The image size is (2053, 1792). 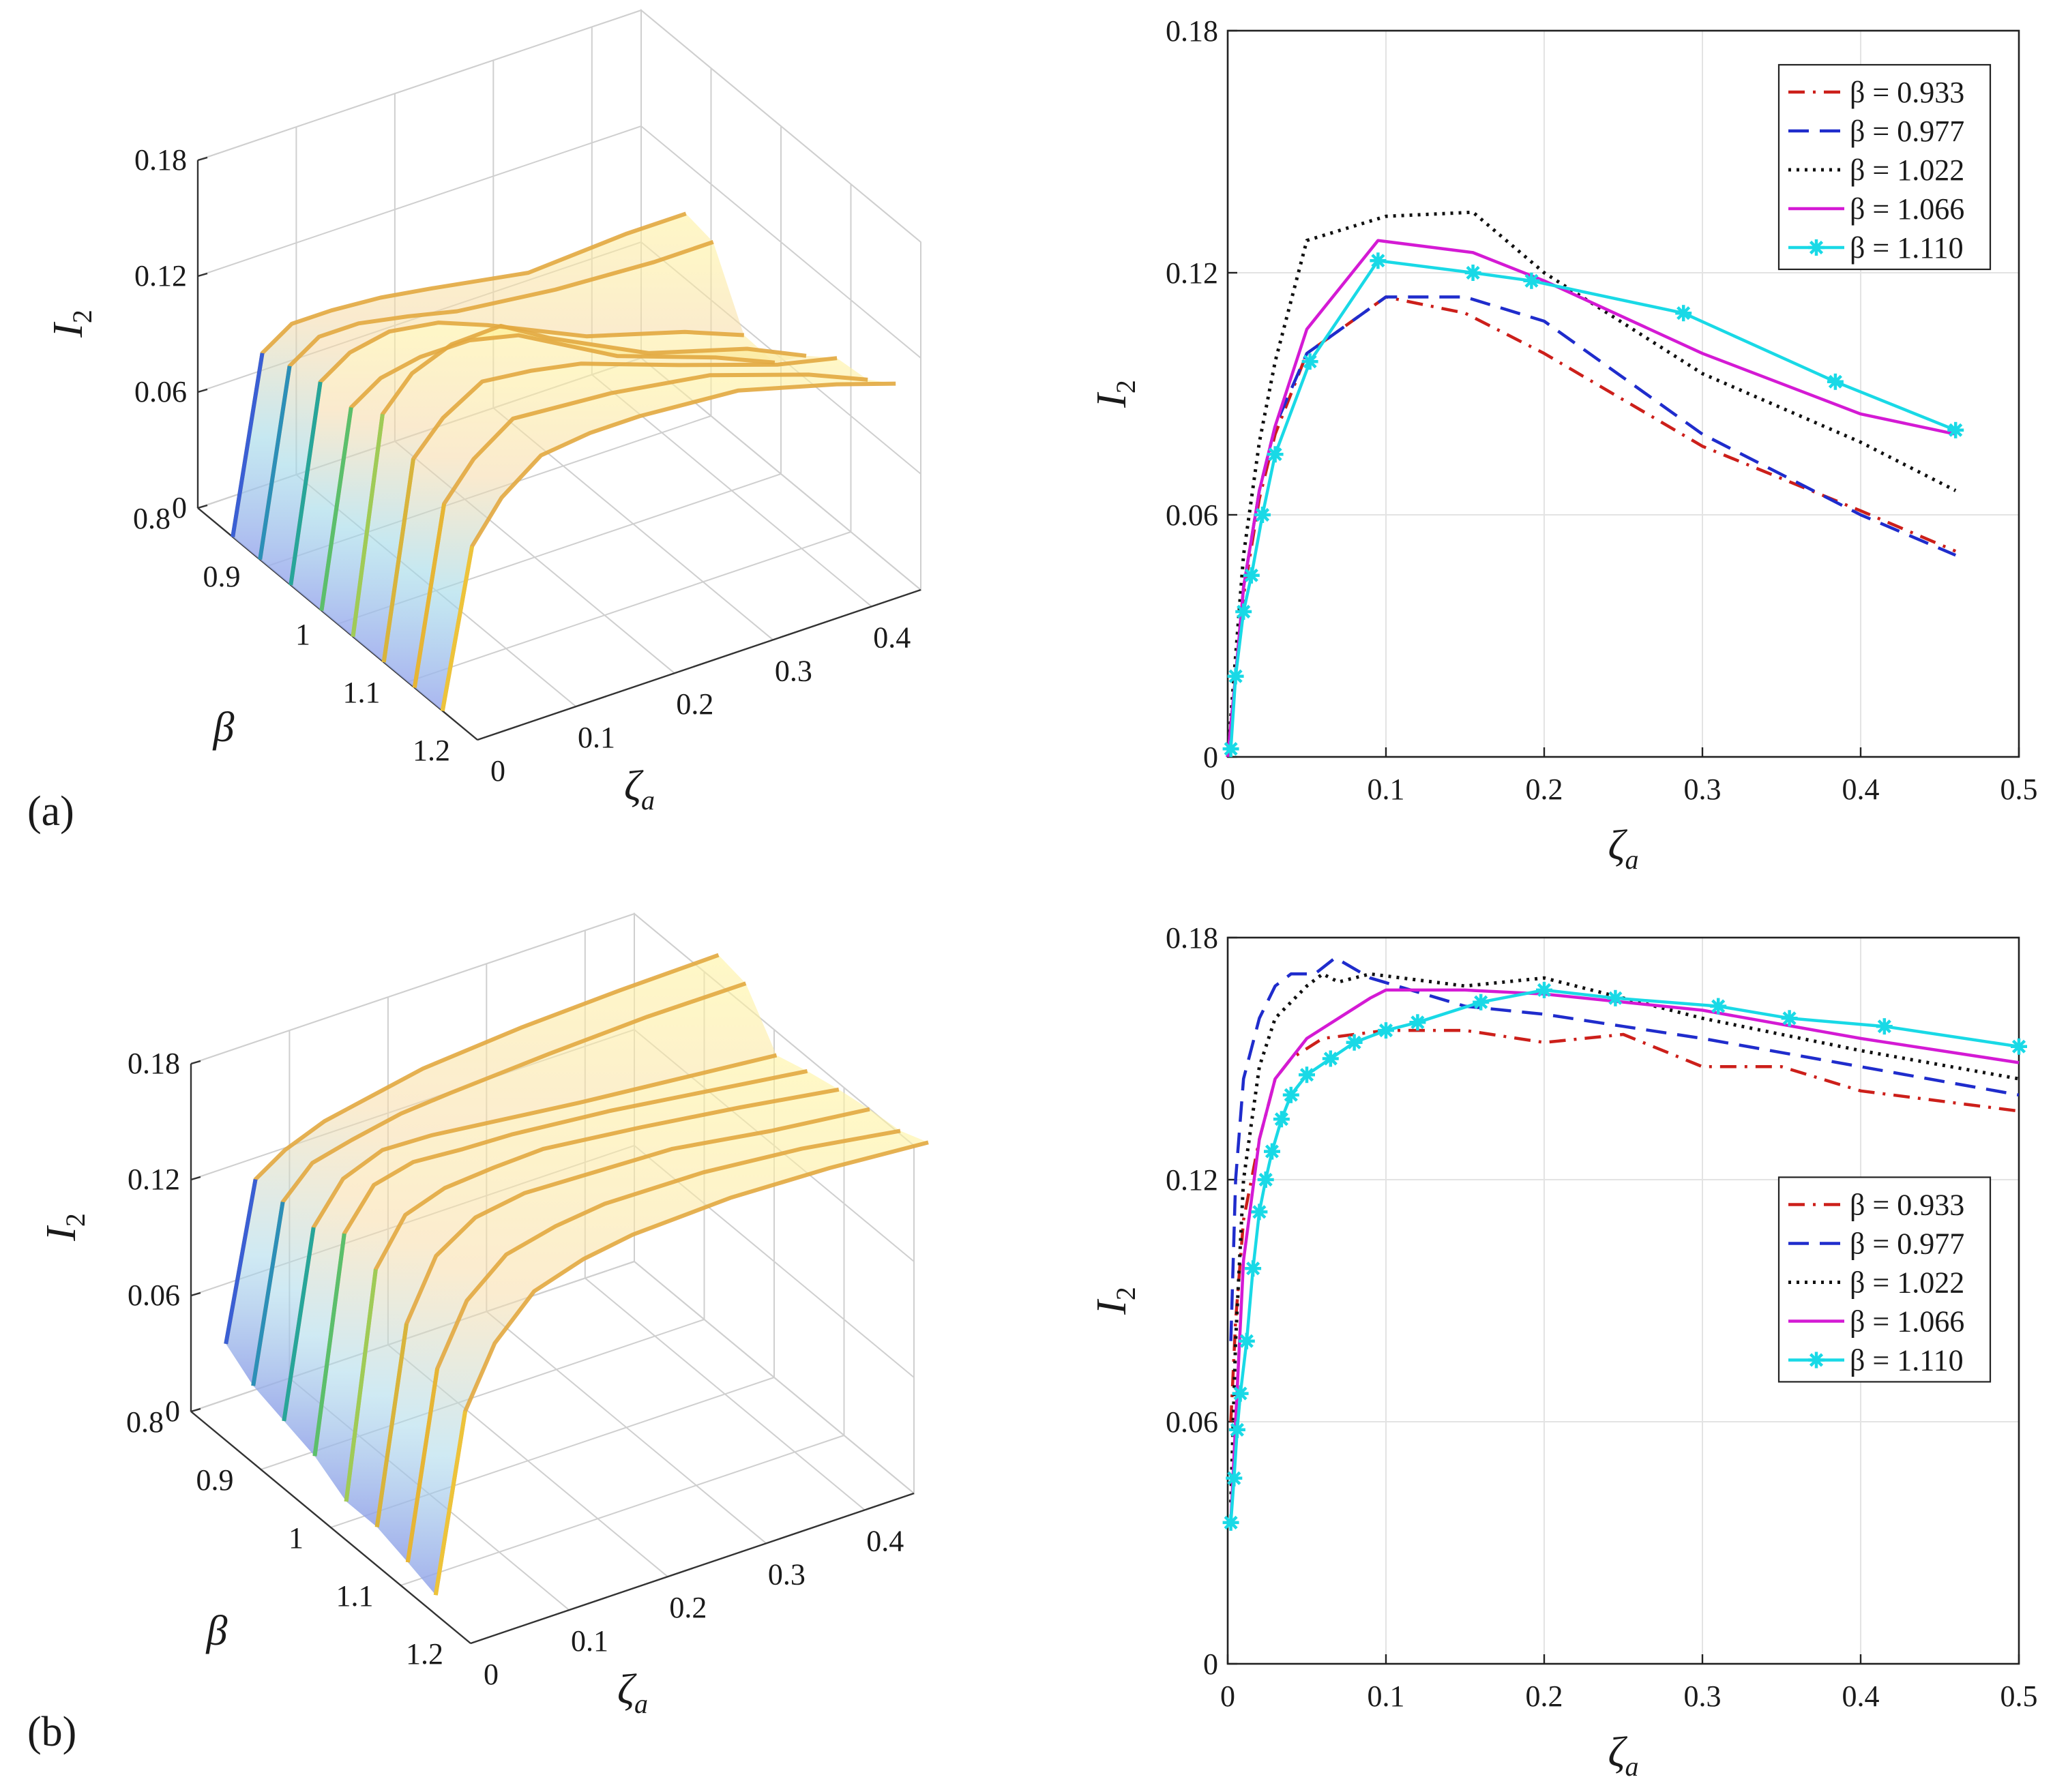 What do you see at coordinates (1623, 849) in the screenshot?
I see `x-axis-label: ζa` at bounding box center [1623, 849].